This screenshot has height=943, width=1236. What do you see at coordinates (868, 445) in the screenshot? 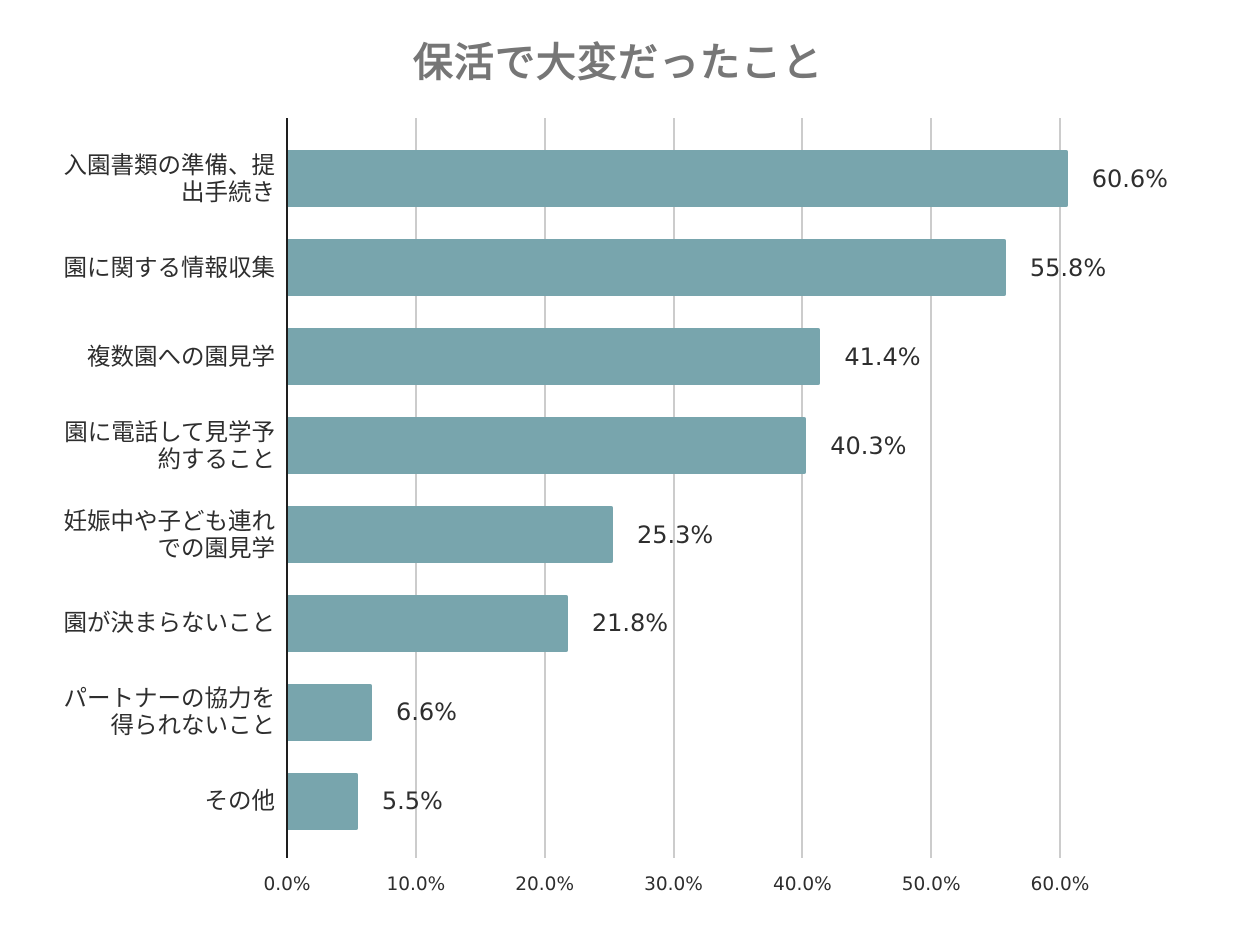
I see `data-label-3: 40.3%` at bounding box center [868, 445].